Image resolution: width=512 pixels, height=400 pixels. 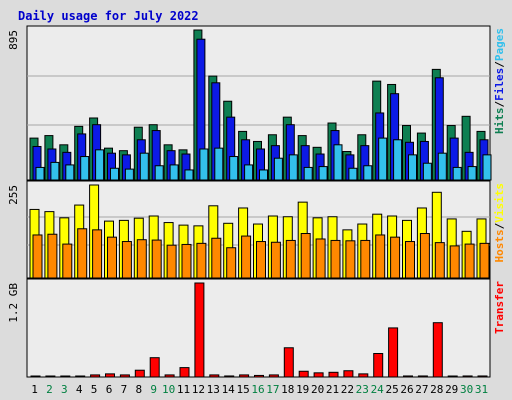 I want to click on x-tick-label-day-15: 15, so click(x=242, y=389).